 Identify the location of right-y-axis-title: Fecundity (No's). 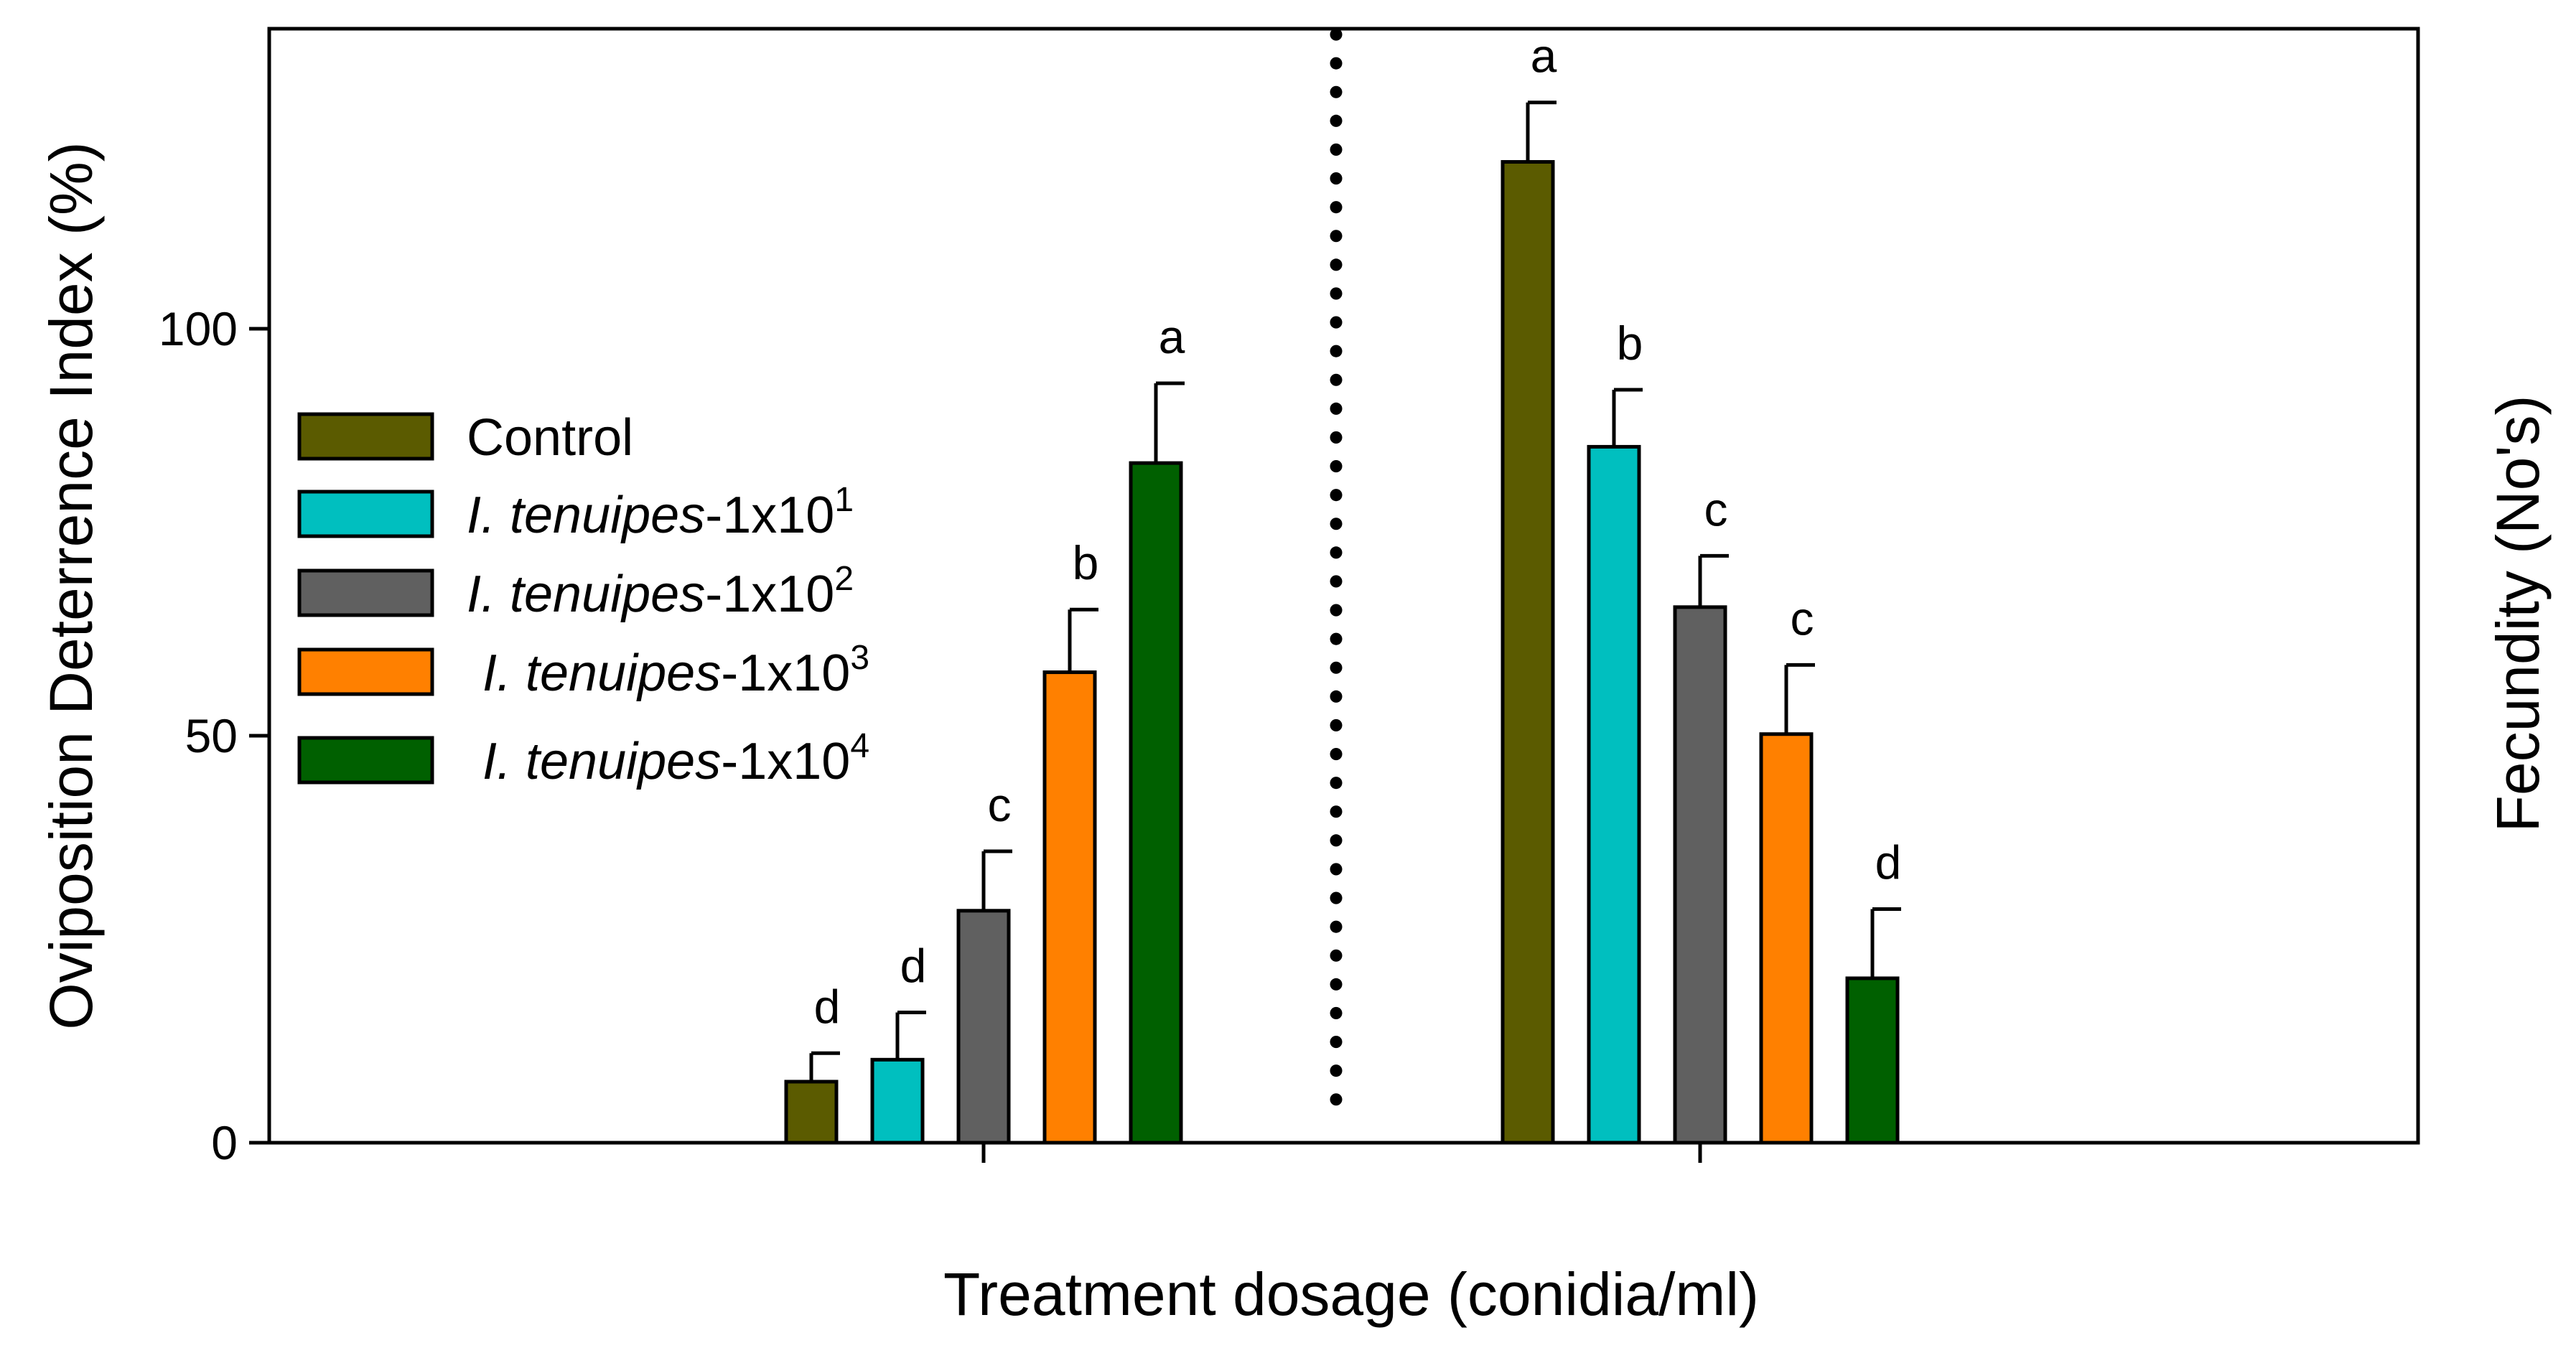
(2518, 614).